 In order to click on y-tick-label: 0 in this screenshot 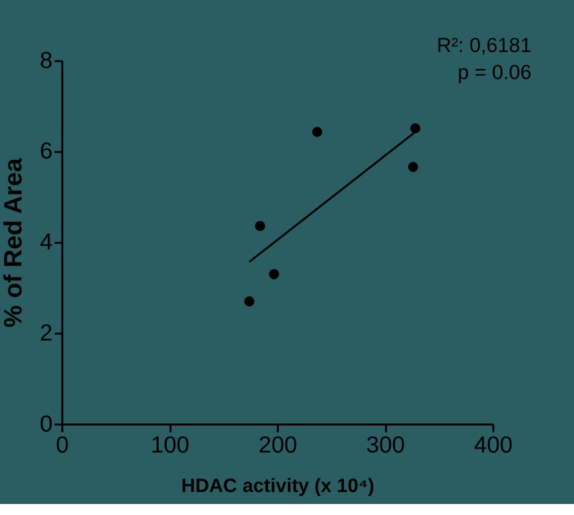, I will do `click(46, 423)`.